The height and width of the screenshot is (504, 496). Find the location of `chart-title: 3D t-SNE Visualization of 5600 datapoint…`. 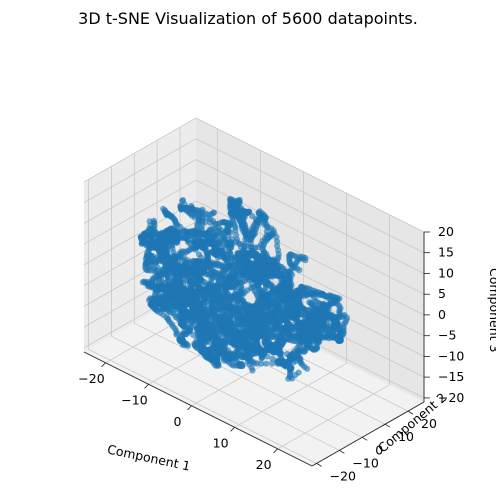

chart-title: 3D t-SNE Visualization of 5600 datapoint… is located at coordinates (248, 18).